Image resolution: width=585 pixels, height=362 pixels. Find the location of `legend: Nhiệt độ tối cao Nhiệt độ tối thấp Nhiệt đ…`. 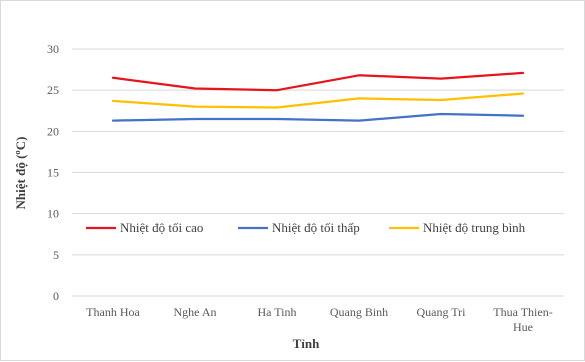

legend: Nhiệt độ tối cao Nhiệt độ tối thấp Nhiệt đ… is located at coordinates (307, 228).